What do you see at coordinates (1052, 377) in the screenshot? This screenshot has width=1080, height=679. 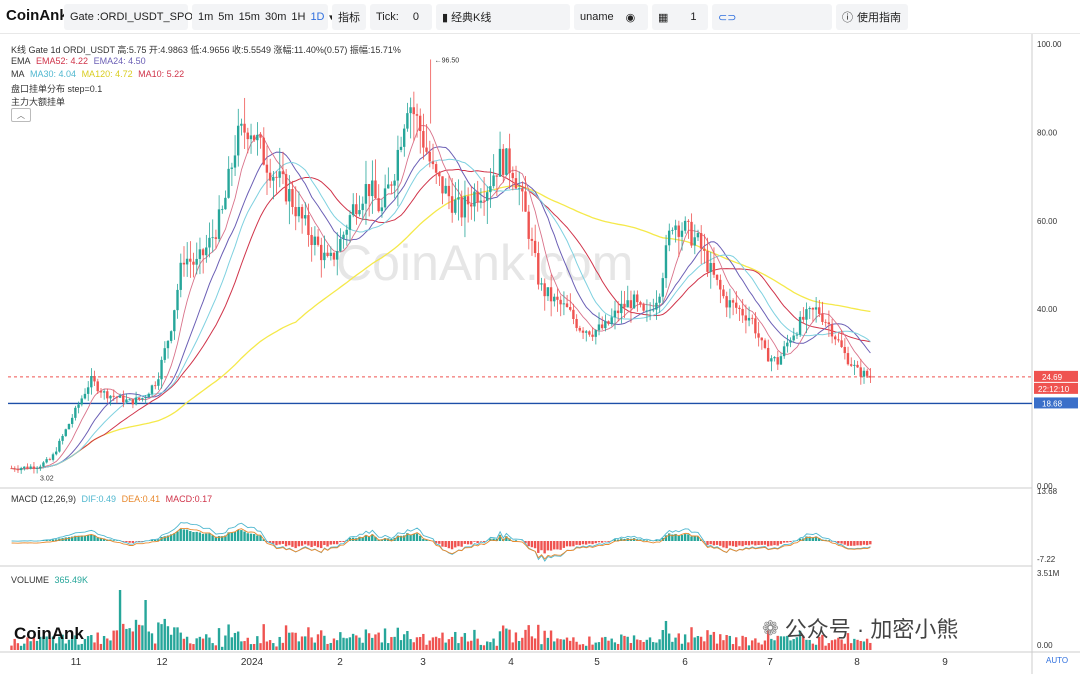 I see `current-price-label: 24.69` at bounding box center [1052, 377].